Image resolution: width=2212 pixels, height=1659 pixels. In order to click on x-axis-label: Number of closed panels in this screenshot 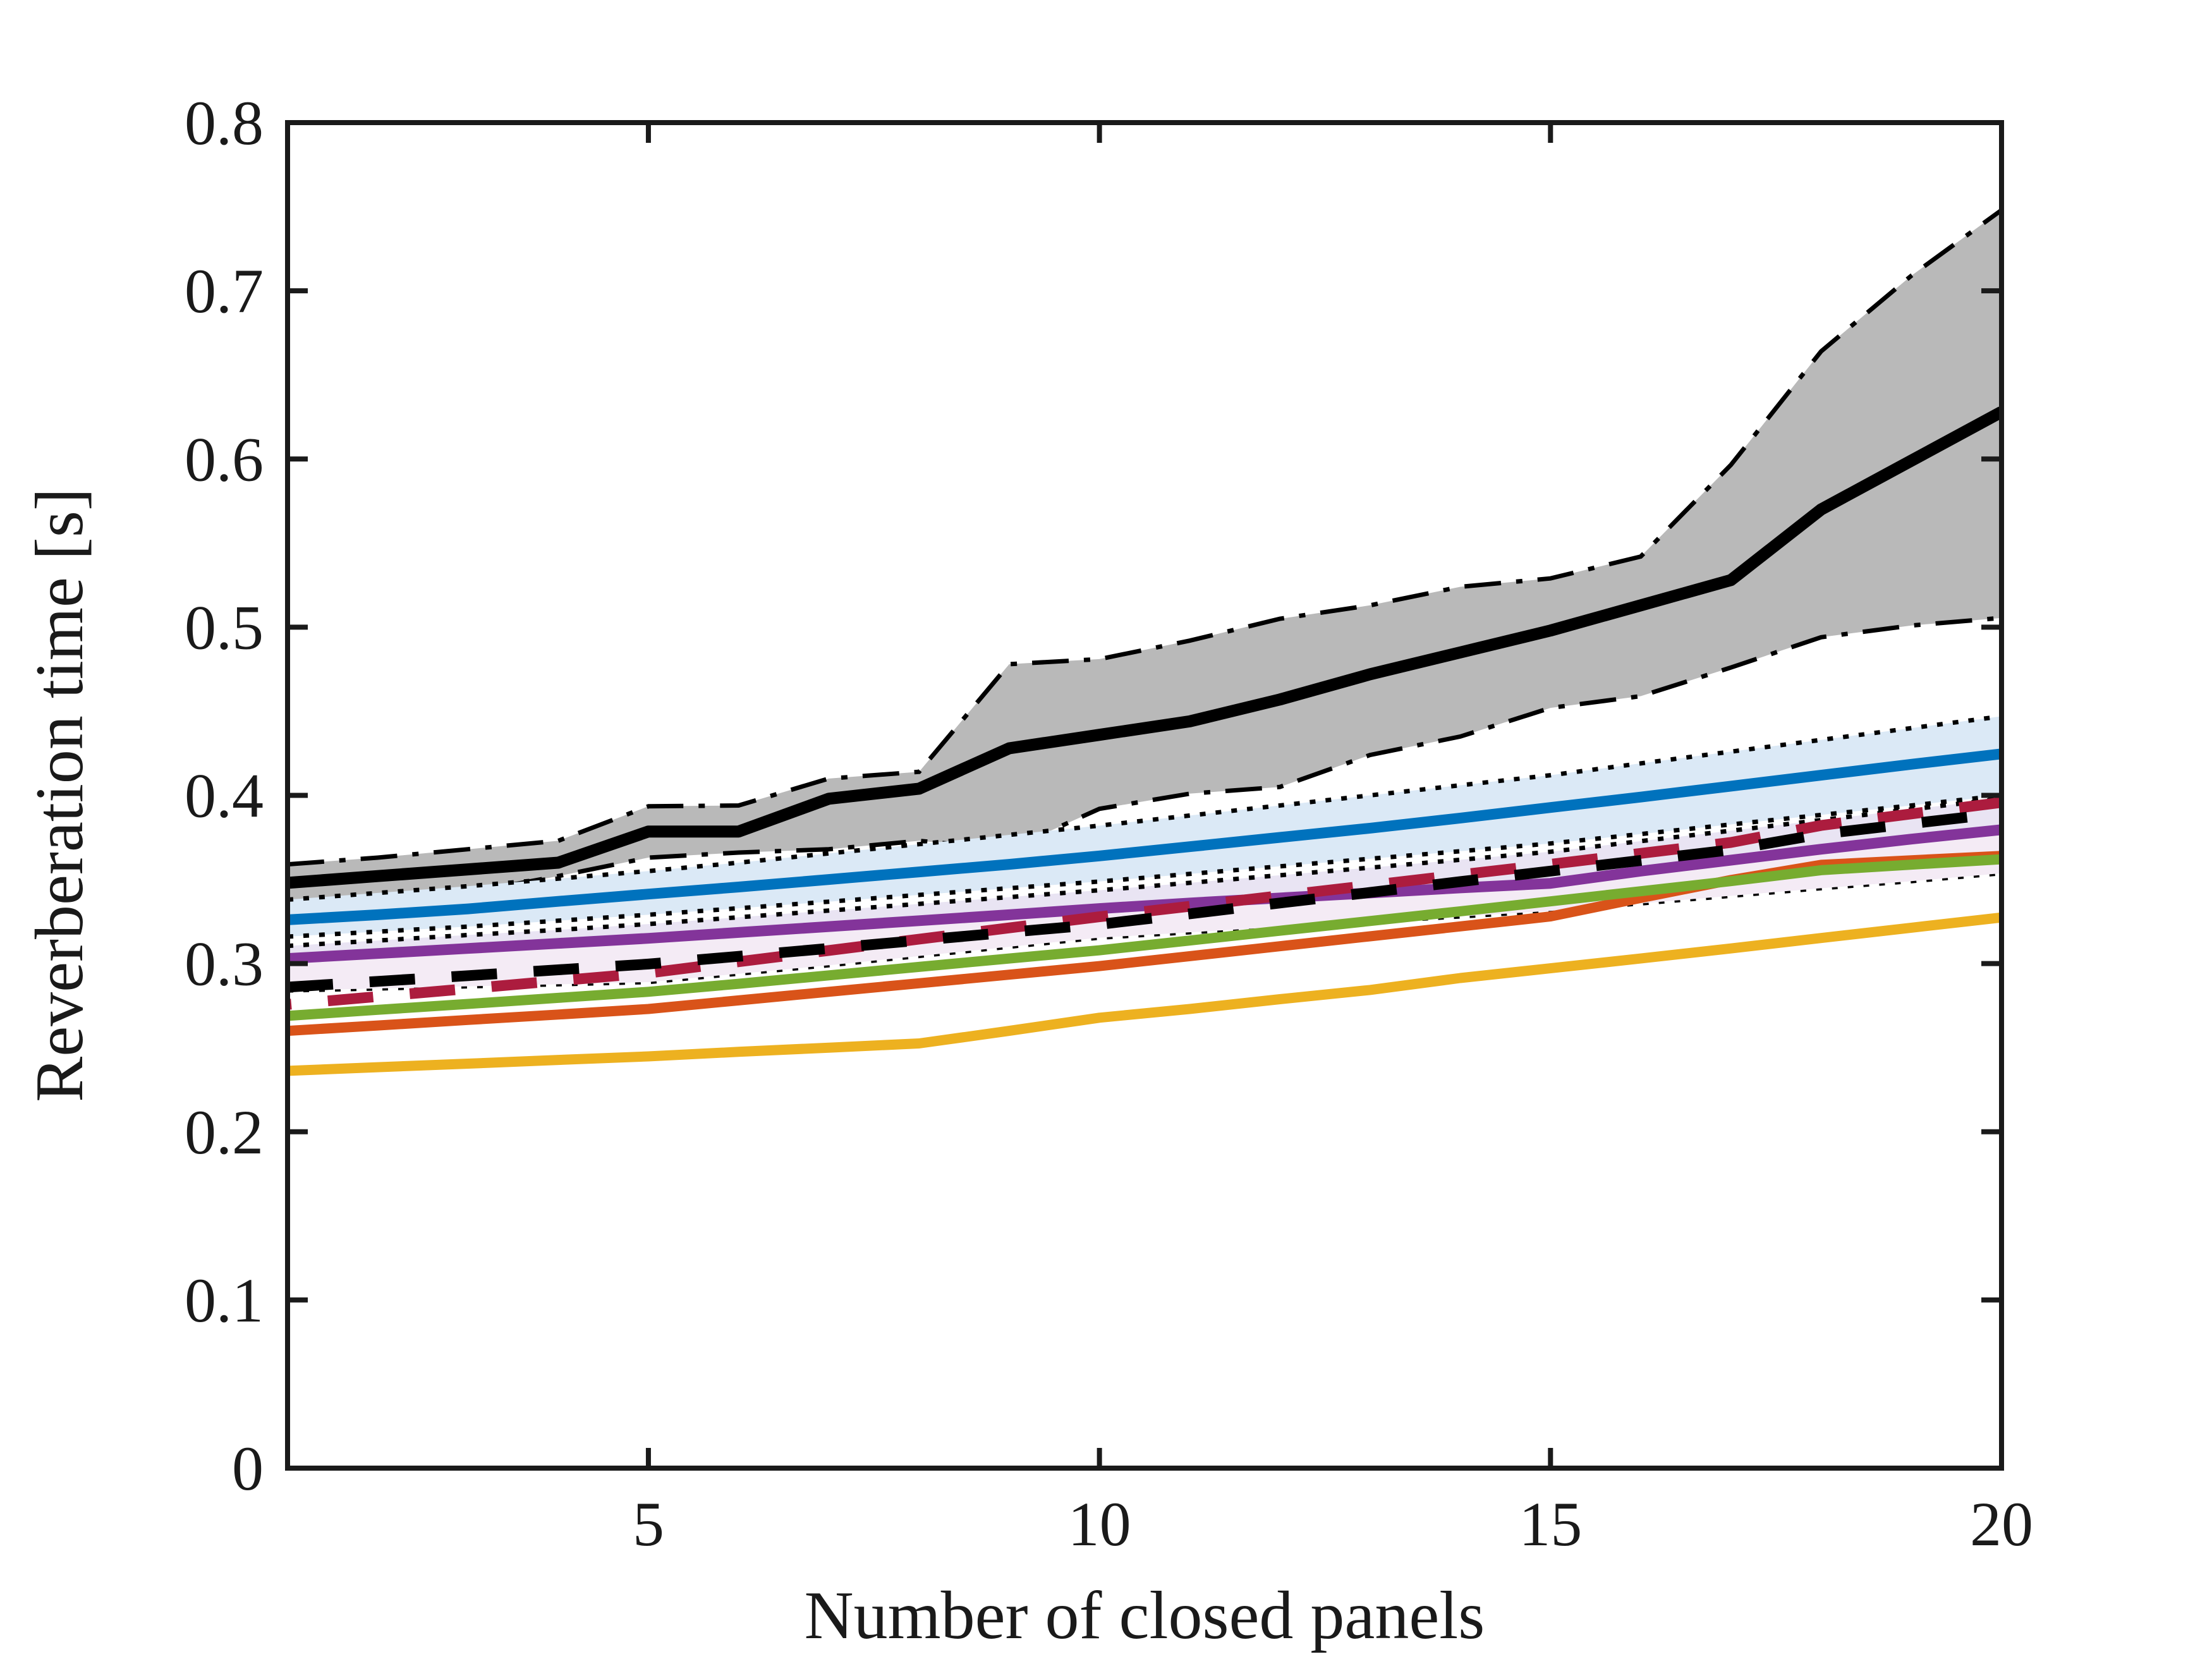, I will do `click(1145, 1615)`.